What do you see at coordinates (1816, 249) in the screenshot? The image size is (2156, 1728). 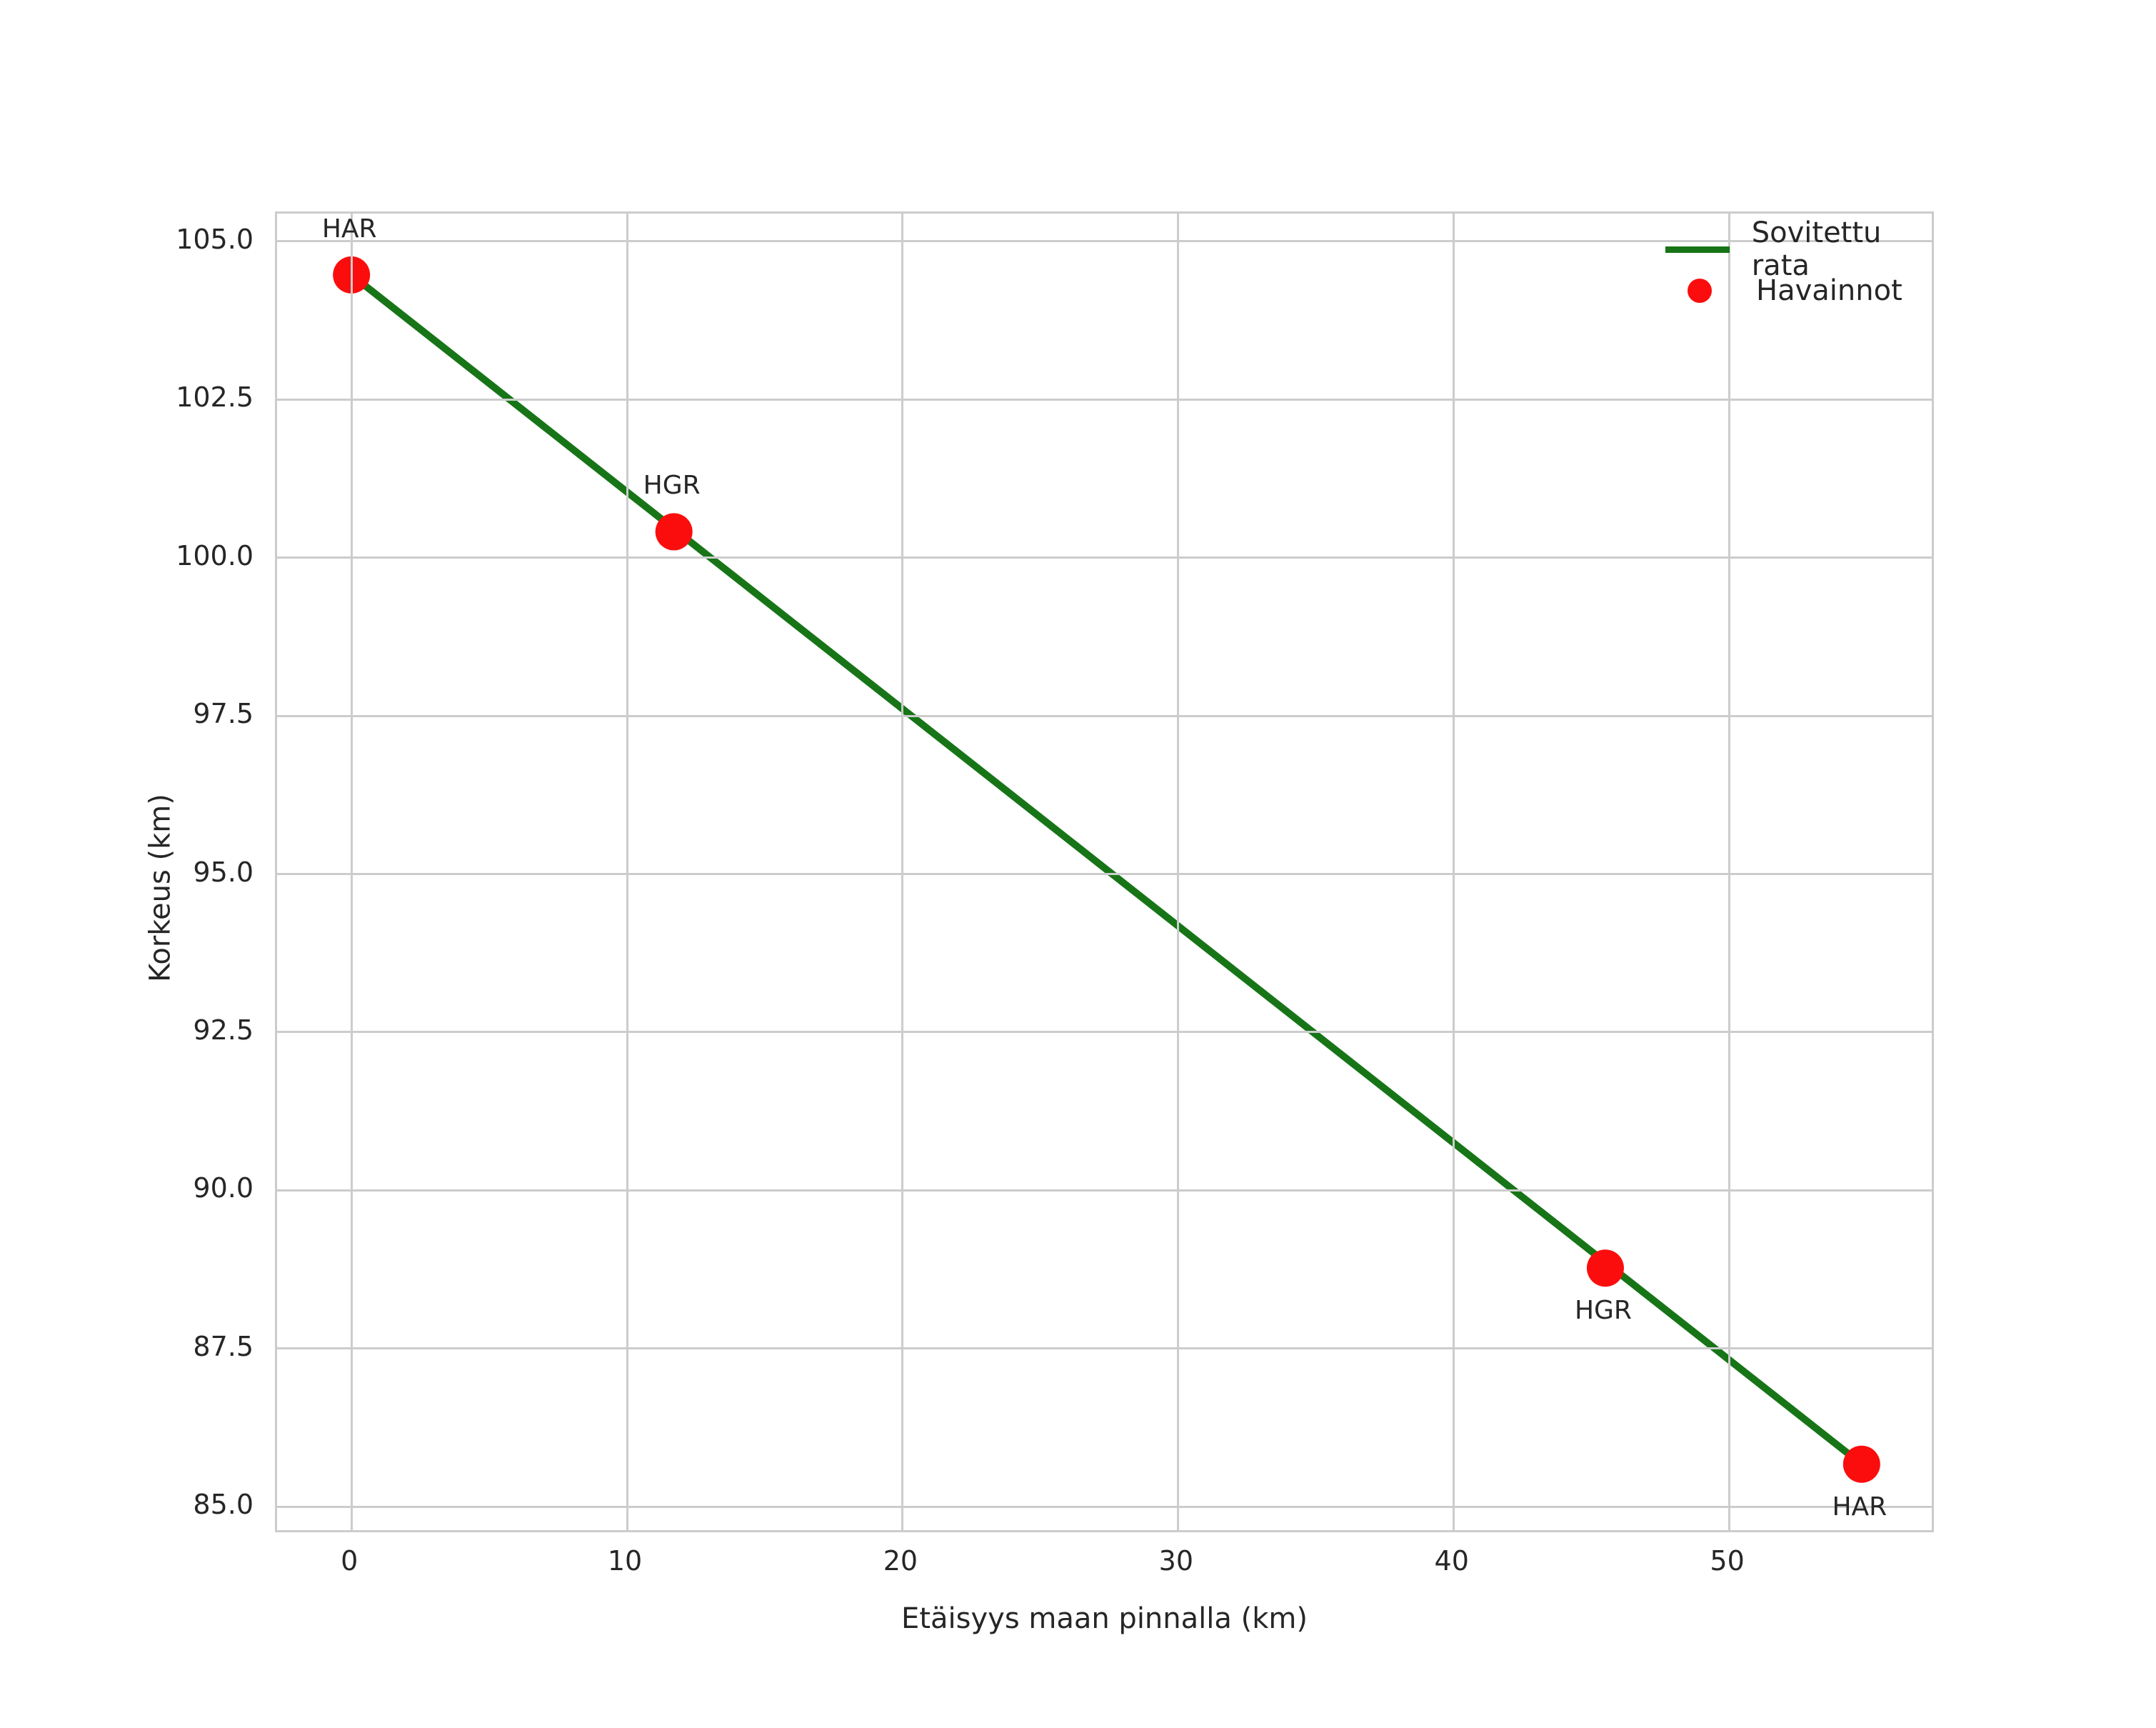 I see `legend-label-fitted-track: Sovitettu rata` at bounding box center [1816, 249].